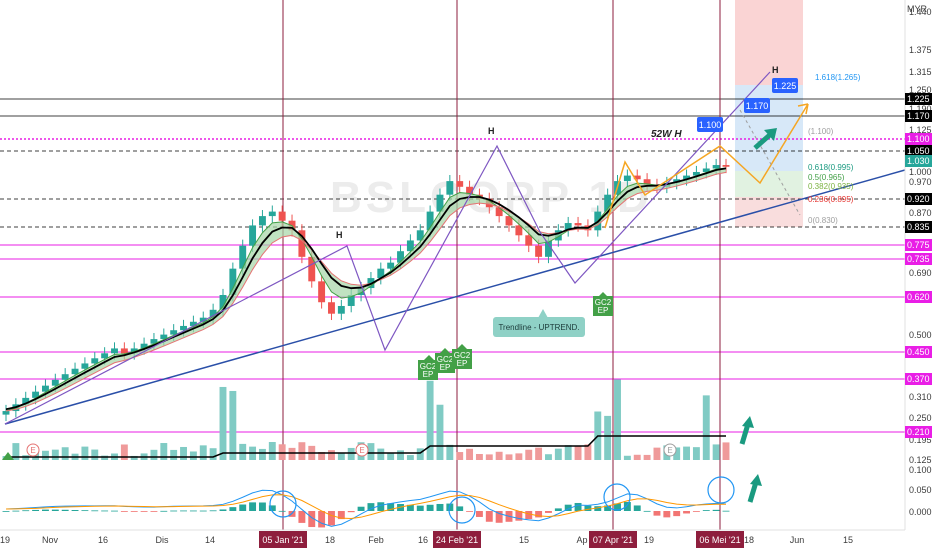 The height and width of the screenshot is (550, 932). I want to click on target-box-1100: 1.100, so click(710, 124).